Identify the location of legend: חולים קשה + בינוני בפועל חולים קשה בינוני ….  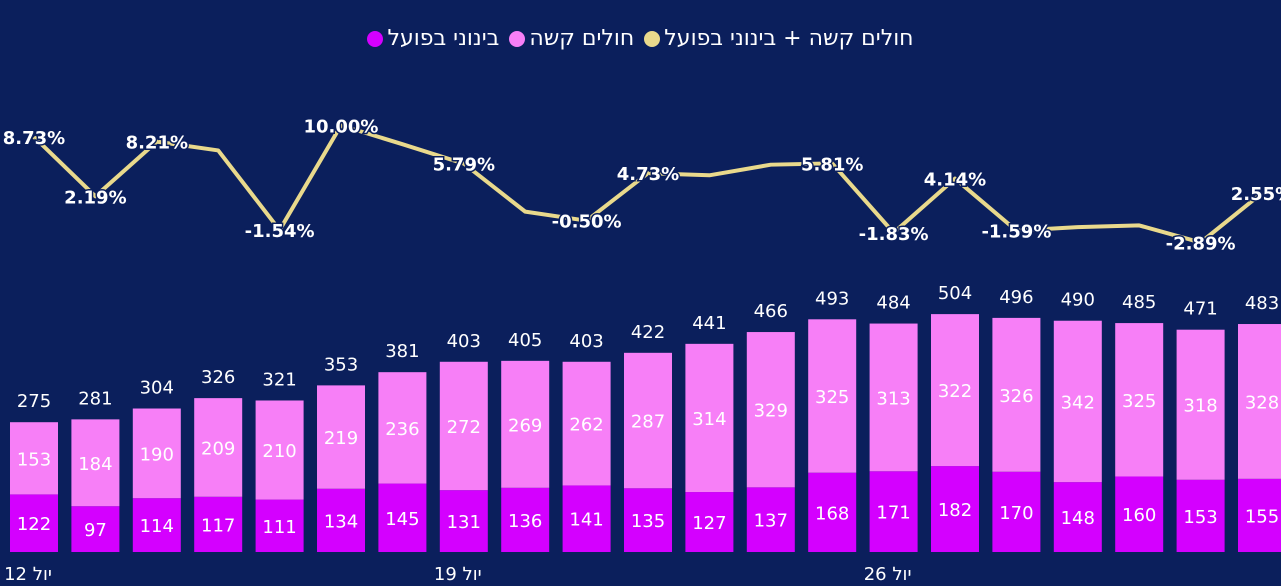
(640, 38).